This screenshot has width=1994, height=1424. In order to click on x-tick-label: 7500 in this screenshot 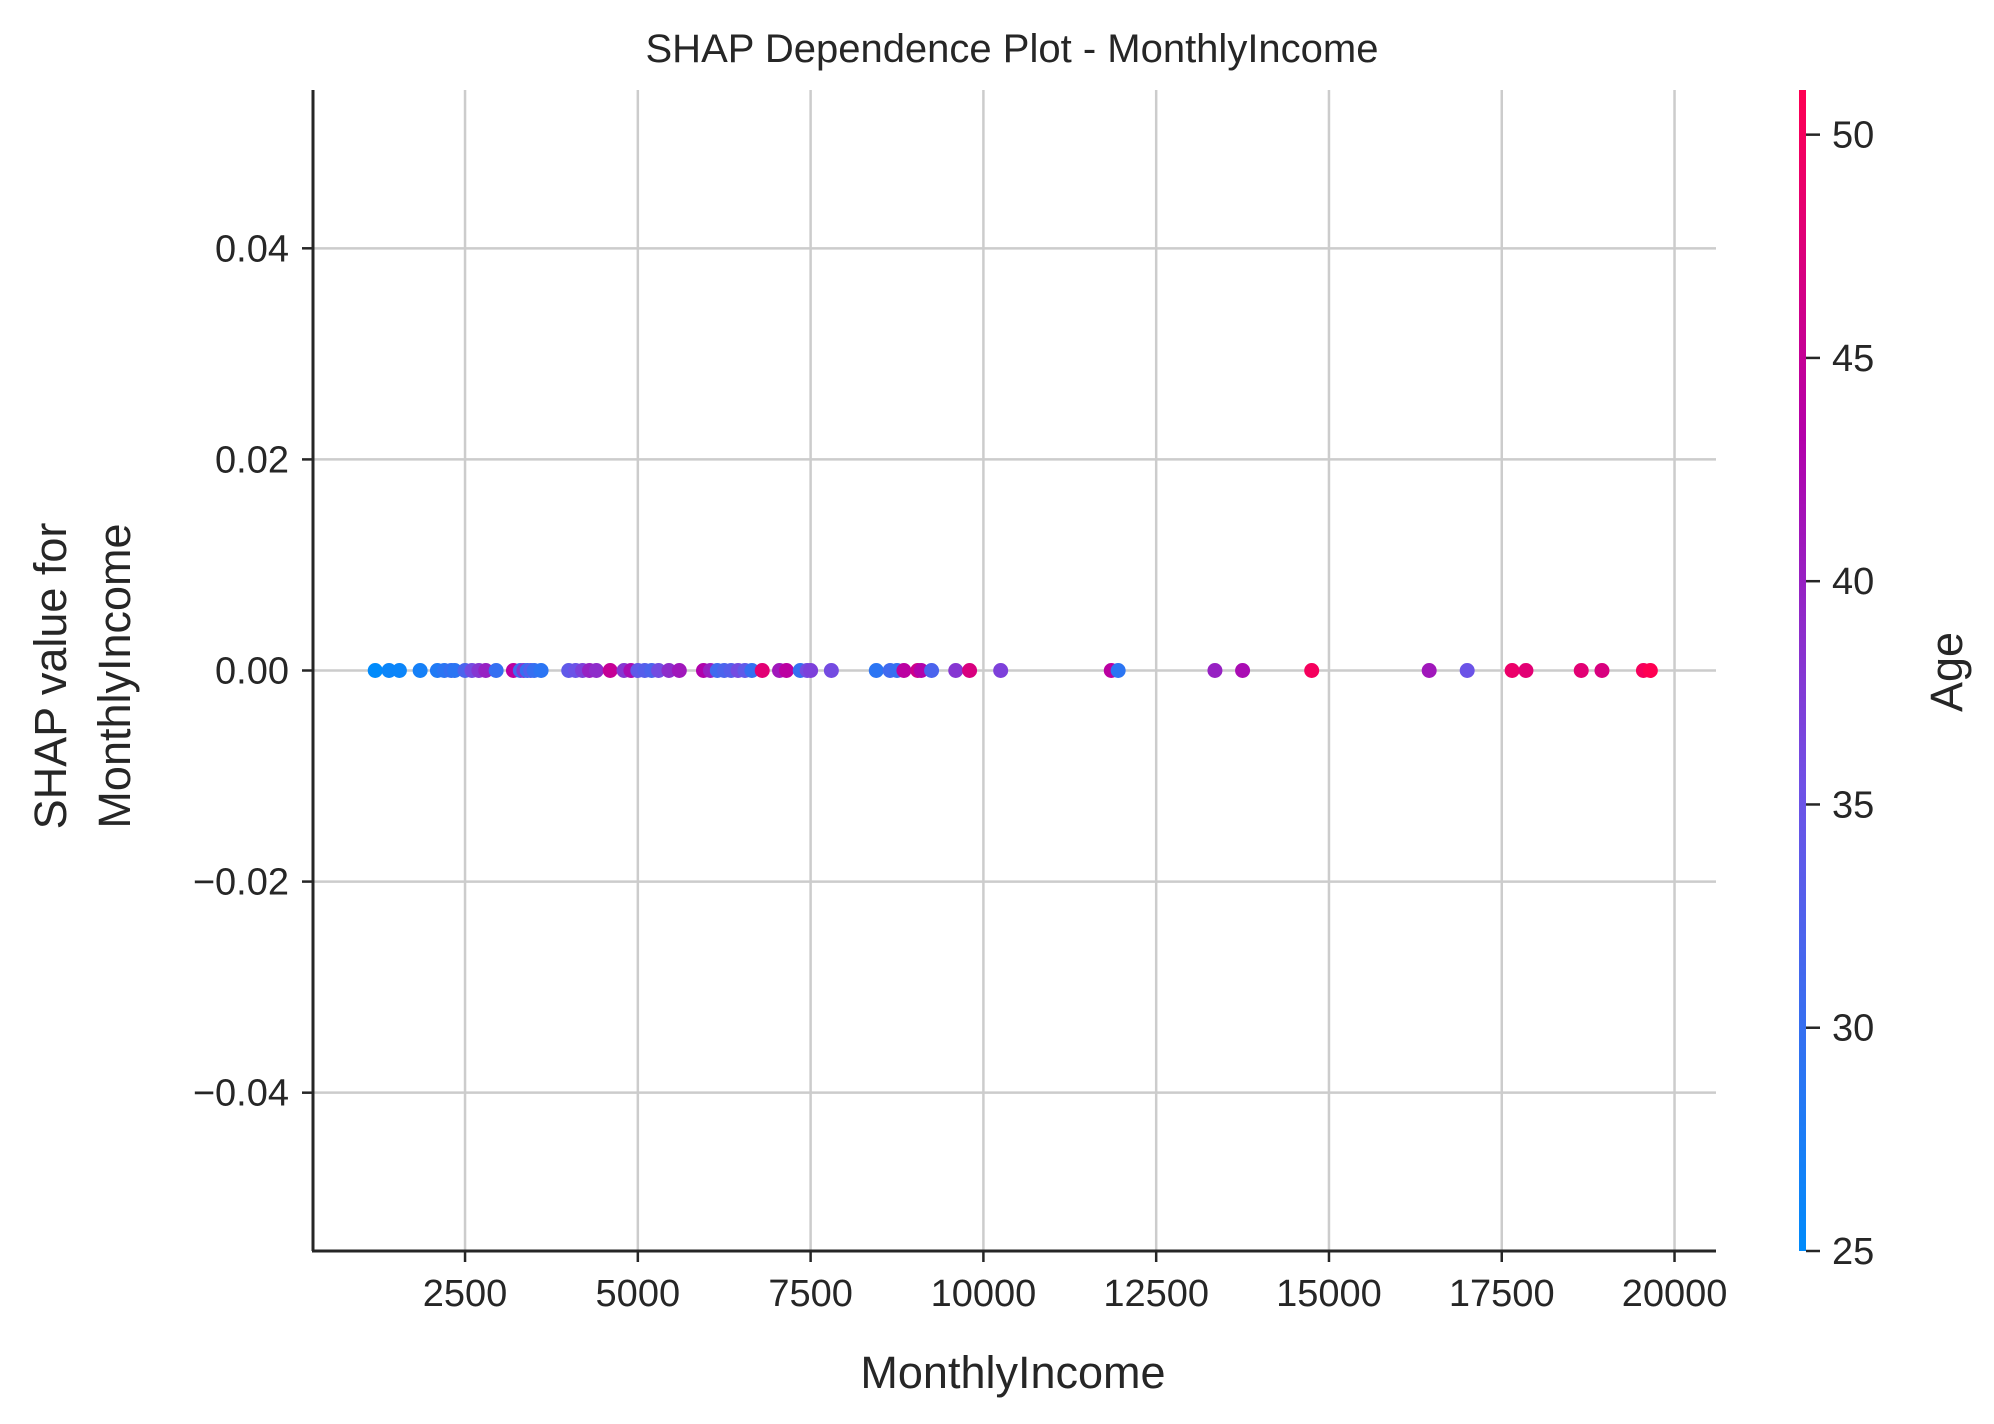, I will do `click(810, 1294)`.